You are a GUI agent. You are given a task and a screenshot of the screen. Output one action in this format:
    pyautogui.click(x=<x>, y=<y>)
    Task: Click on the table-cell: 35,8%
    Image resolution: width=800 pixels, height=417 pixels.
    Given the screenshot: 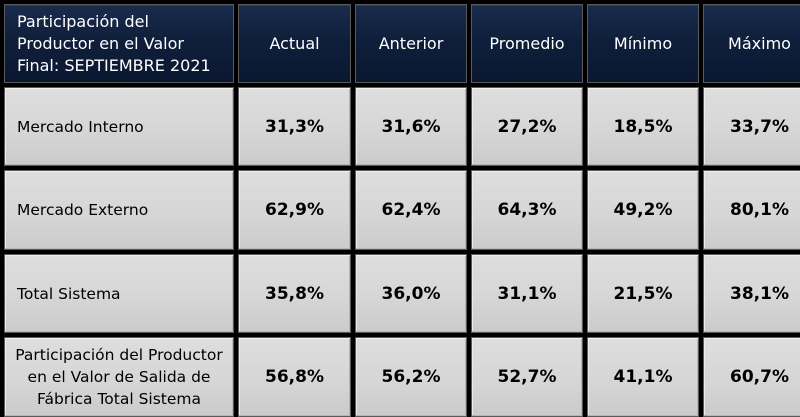 What is the action you would take?
    pyautogui.click(x=294, y=293)
    